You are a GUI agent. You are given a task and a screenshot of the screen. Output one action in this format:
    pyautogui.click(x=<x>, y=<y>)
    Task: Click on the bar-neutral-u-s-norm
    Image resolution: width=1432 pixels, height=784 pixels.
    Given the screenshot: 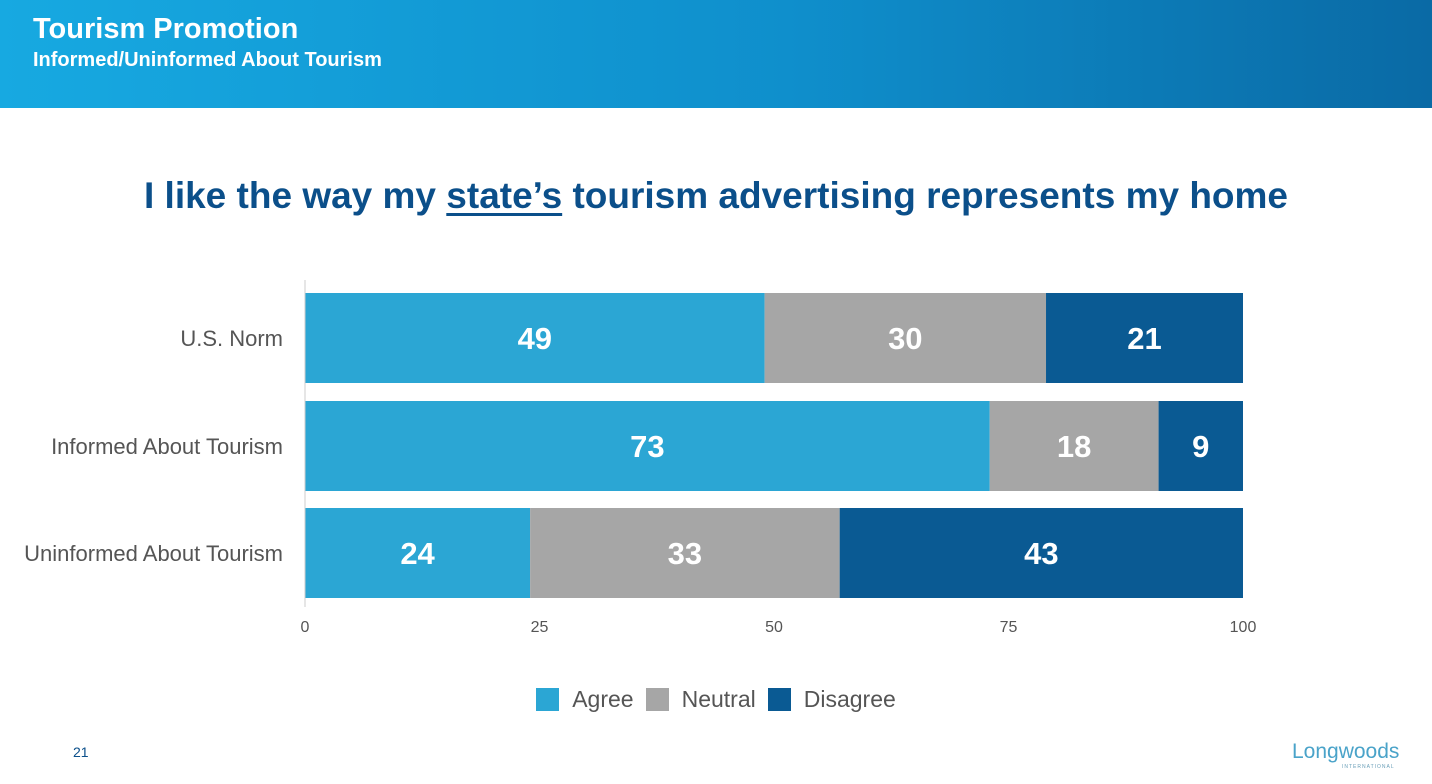 What is the action you would take?
    pyautogui.click(x=905, y=338)
    